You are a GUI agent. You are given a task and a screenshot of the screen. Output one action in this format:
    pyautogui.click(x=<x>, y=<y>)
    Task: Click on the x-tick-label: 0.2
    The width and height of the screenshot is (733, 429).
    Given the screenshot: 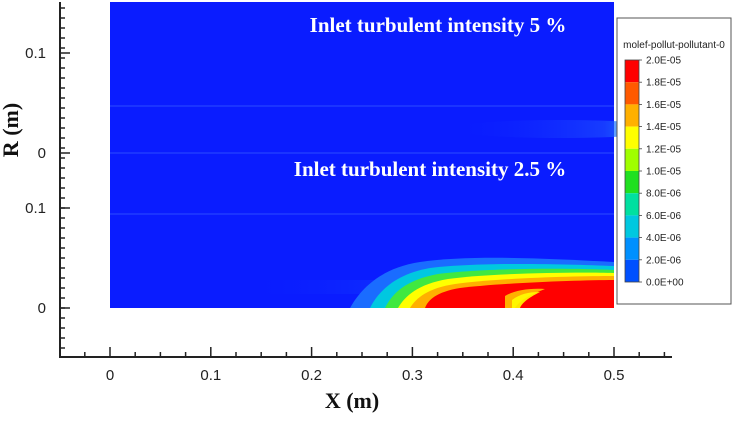 What is the action you would take?
    pyautogui.click(x=311, y=375)
    